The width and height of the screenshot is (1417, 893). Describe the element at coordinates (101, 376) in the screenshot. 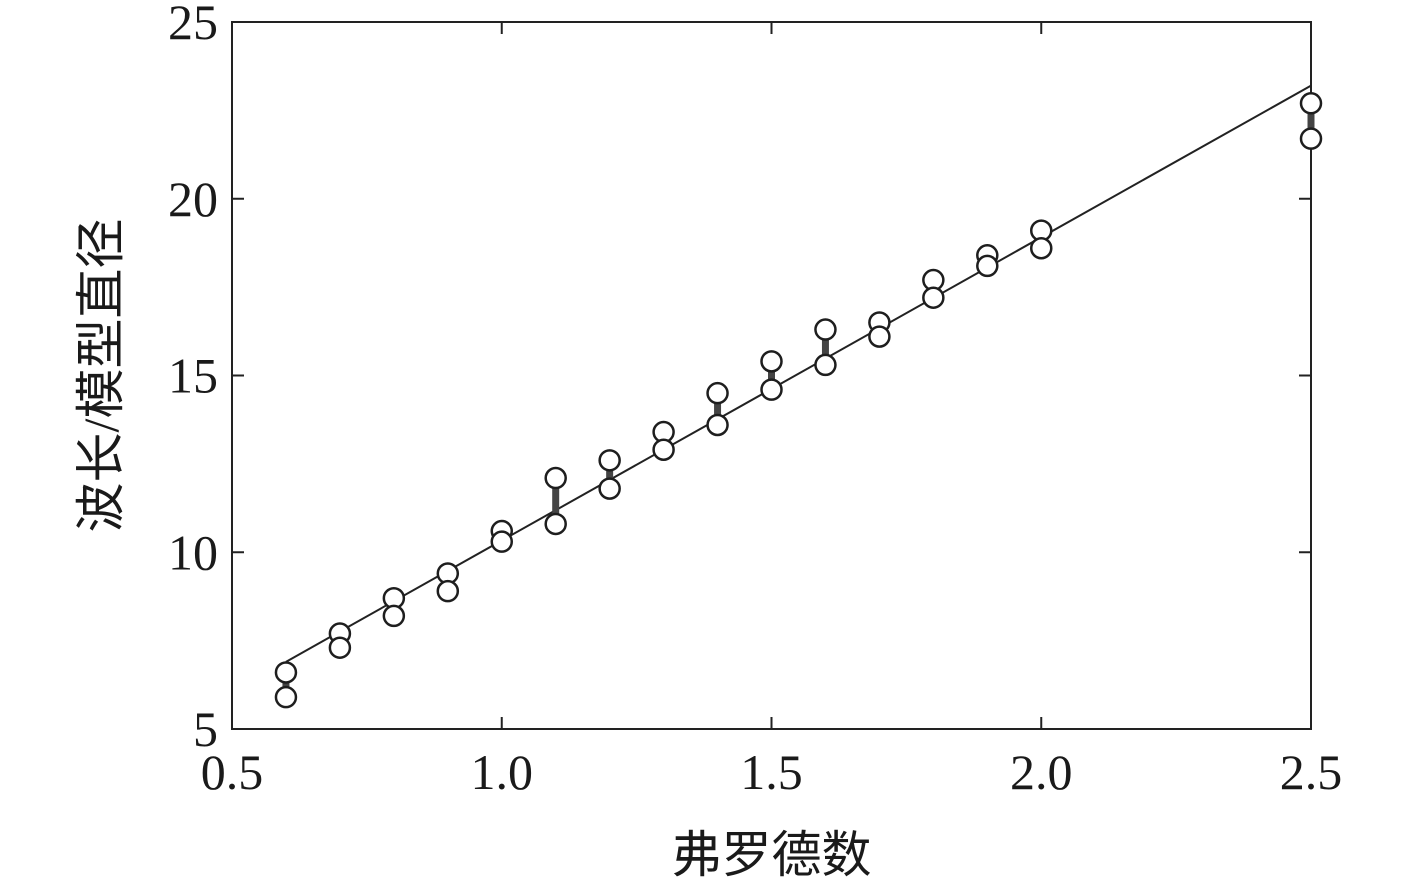

I see `y-axis-title: 波长/模型直径` at that location.